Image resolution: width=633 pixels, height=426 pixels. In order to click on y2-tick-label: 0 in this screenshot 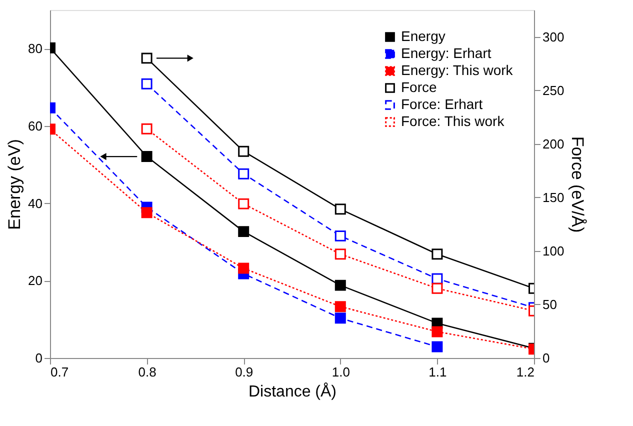, I will do `click(546, 358)`.